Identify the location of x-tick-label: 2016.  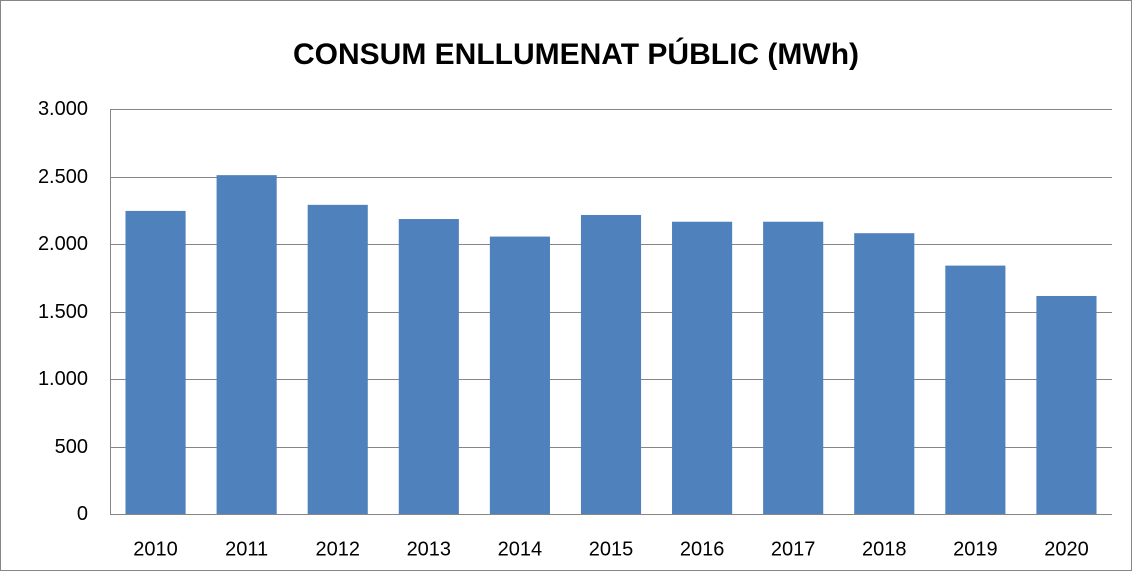
(702, 549).